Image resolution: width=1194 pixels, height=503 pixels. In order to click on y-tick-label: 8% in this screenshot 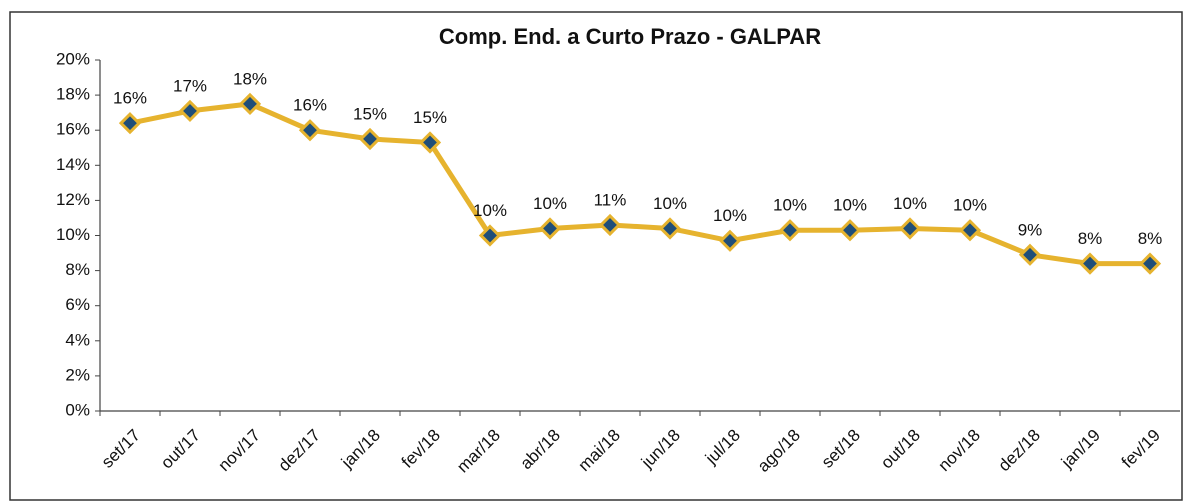, I will do `click(77, 269)`.